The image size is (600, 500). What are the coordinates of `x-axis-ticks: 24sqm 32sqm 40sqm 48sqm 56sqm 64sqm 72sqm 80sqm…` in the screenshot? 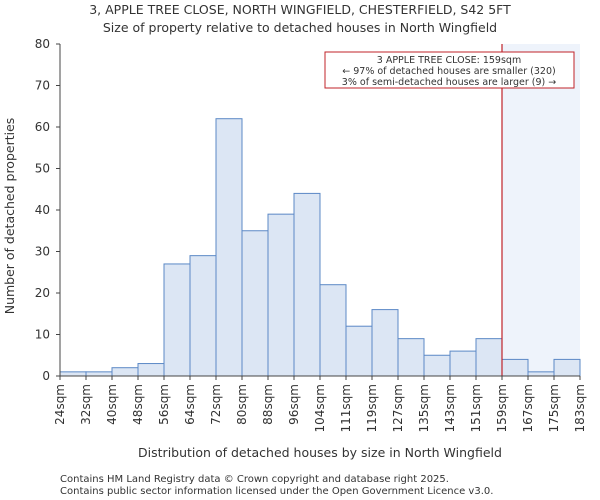 It's located at (320, 404).